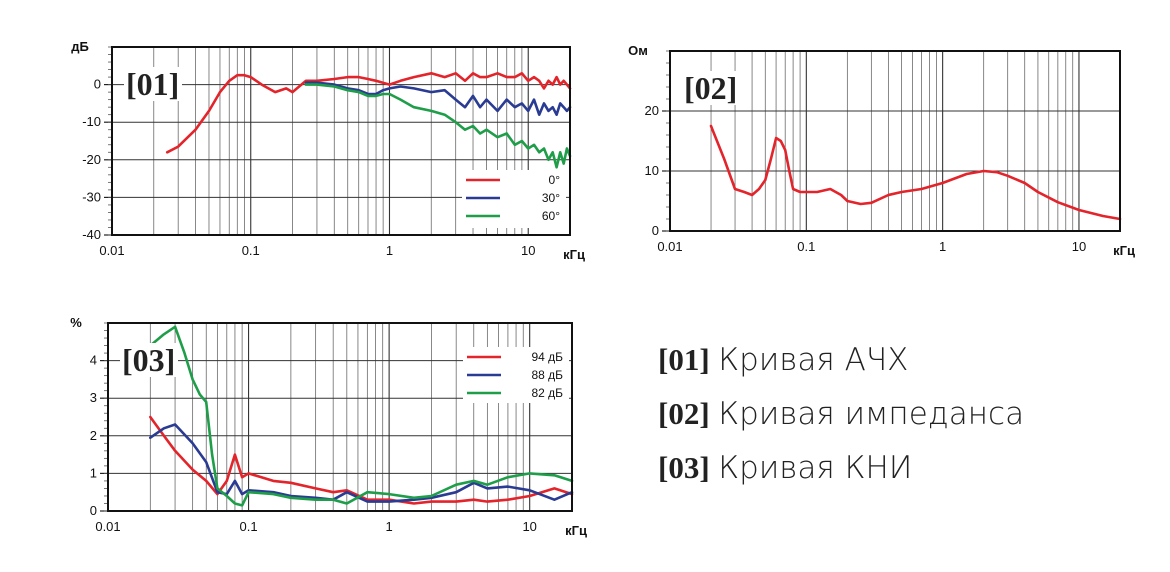  I want to click on caption-02-text: Кривая импеданса, so click(871, 414).